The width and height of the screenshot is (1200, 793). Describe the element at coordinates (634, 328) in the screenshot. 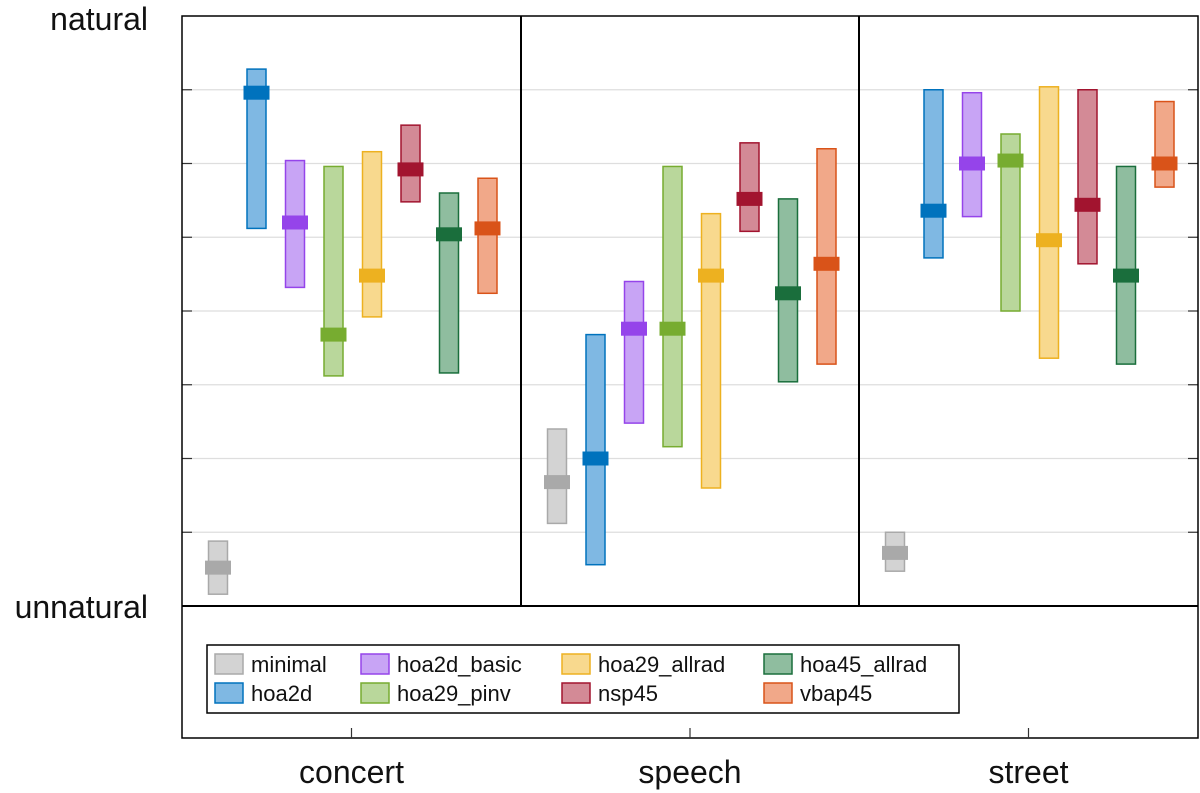

I see `median-mark-hoa2d_basic-speech` at that location.